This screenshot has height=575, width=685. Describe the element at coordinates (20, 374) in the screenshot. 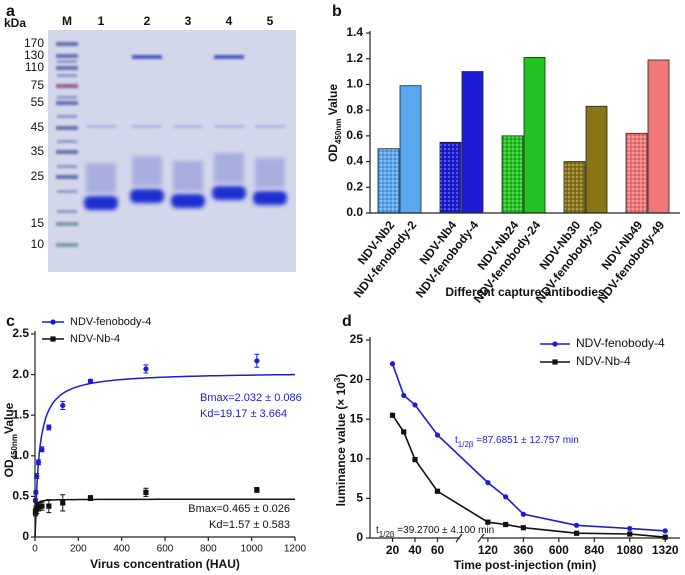

I see `y-tick-label: 2.0` at that location.